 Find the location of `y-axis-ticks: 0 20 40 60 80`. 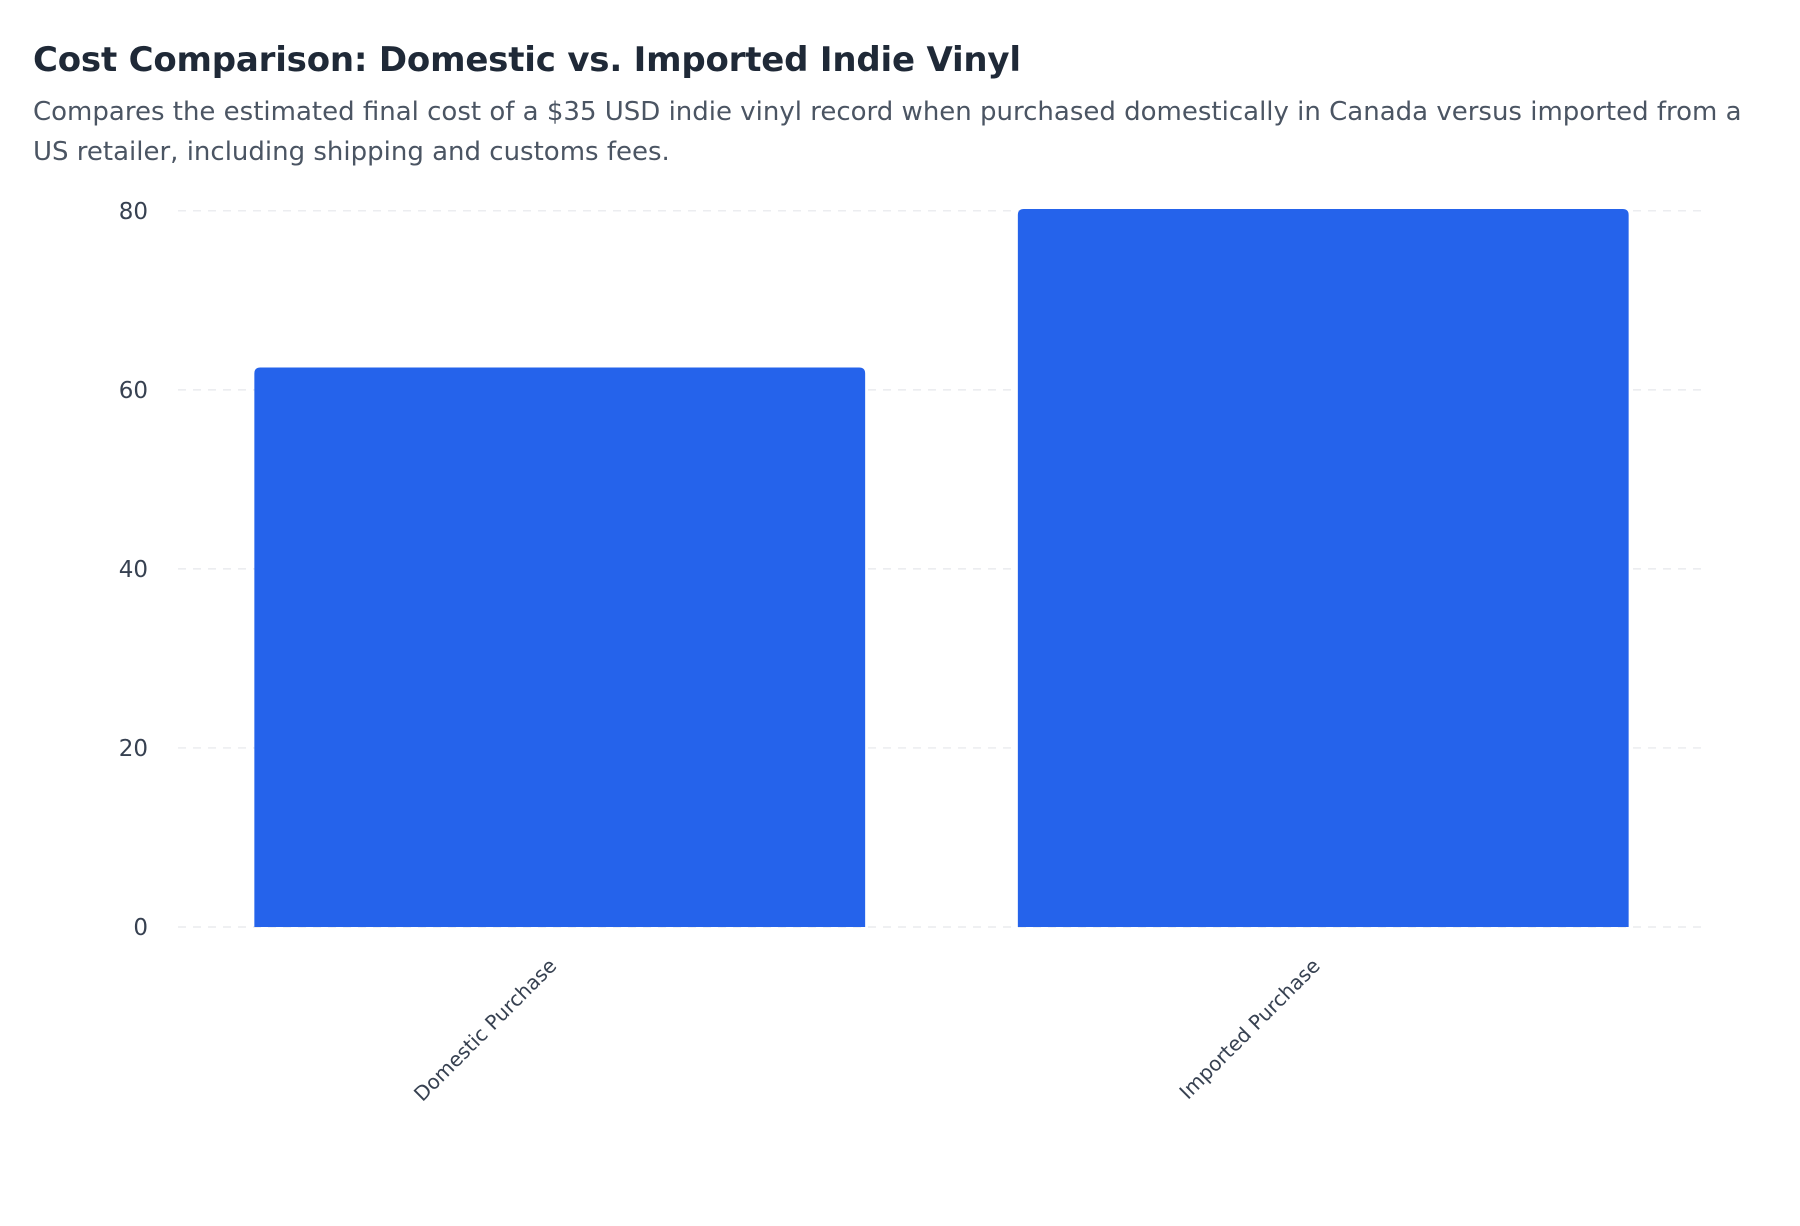

y-axis-ticks: 0 20 40 60 80 is located at coordinates (133, 570).